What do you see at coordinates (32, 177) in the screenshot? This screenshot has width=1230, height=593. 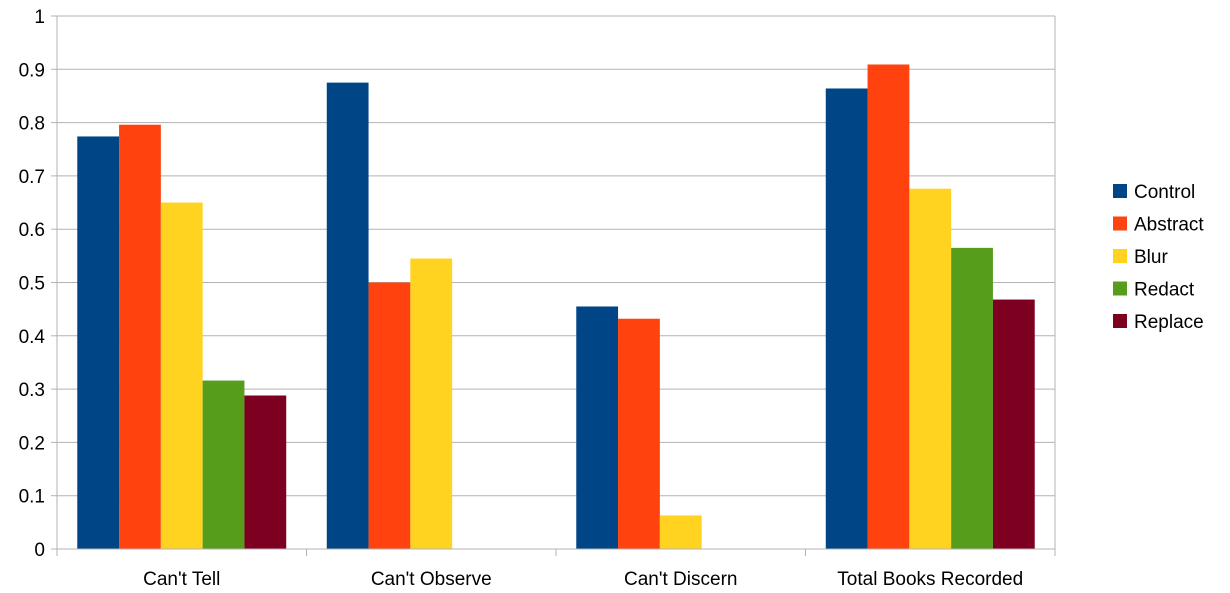 I see `y-tick-label: 0.7` at bounding box center [32, 177].